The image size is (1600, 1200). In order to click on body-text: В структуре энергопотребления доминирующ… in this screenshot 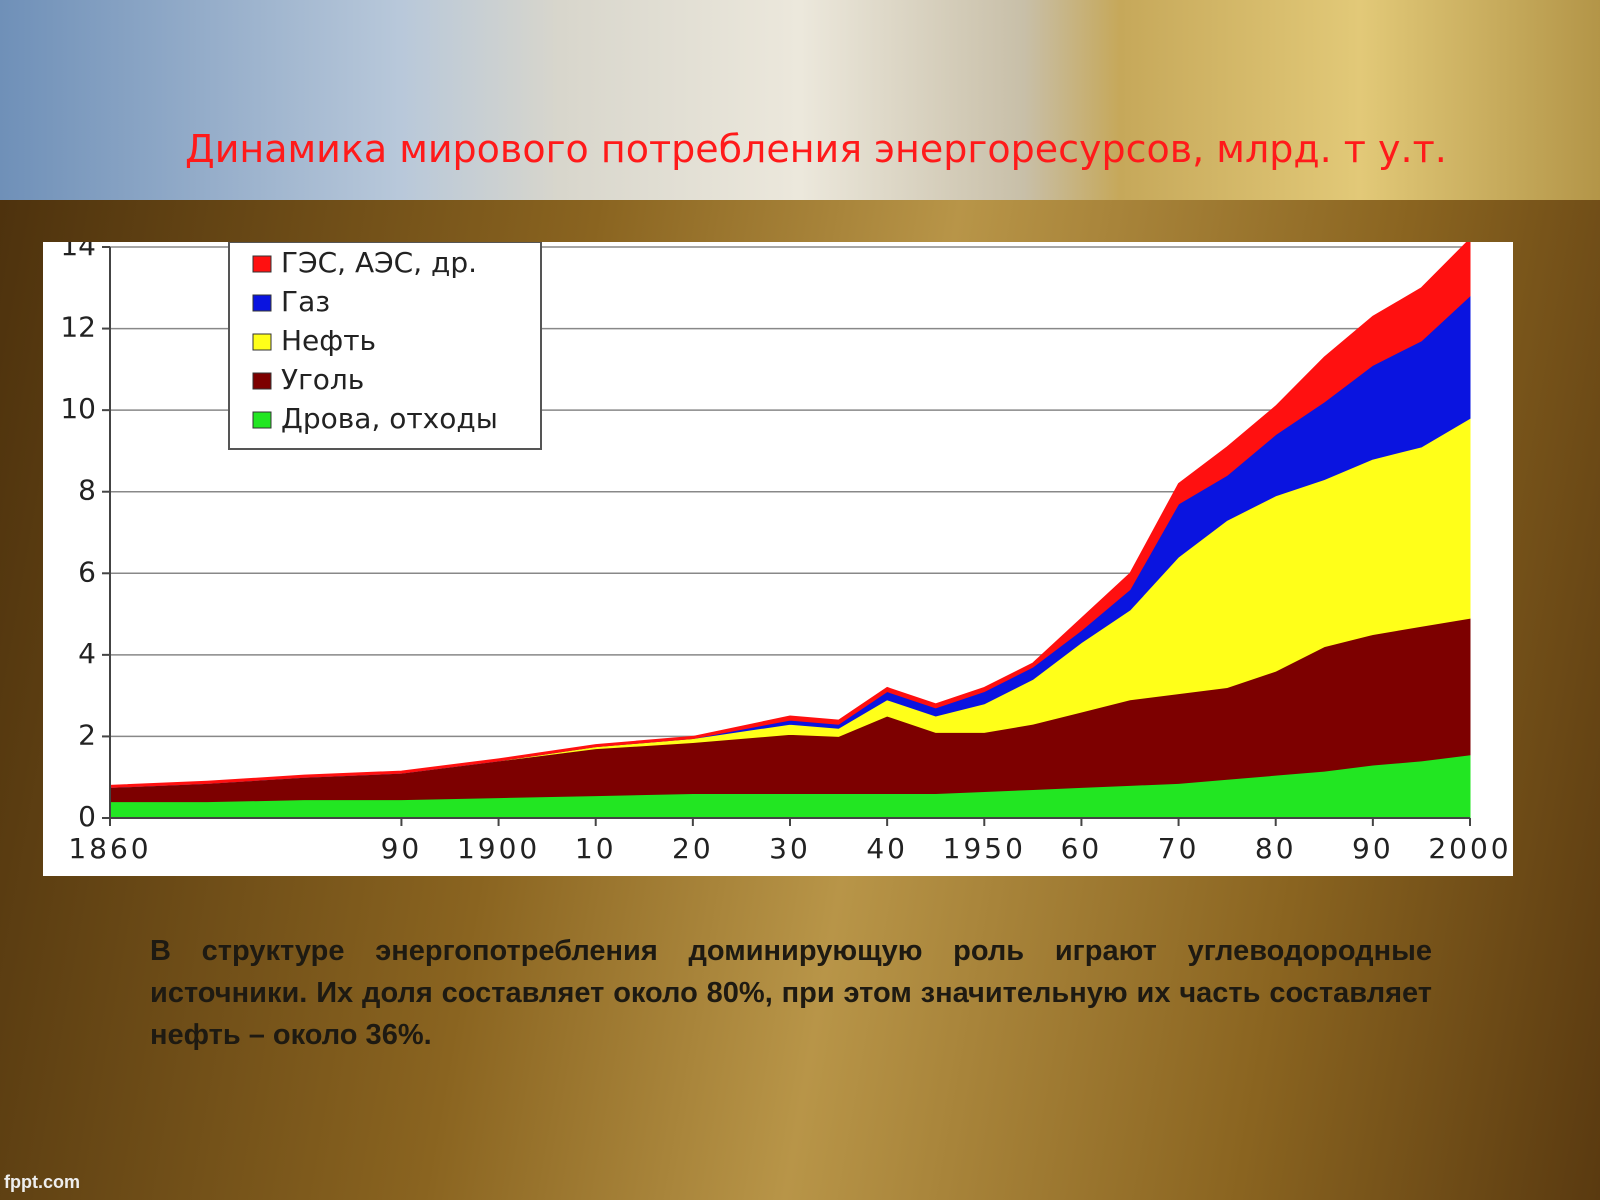, I will do `click(791, 993)`.